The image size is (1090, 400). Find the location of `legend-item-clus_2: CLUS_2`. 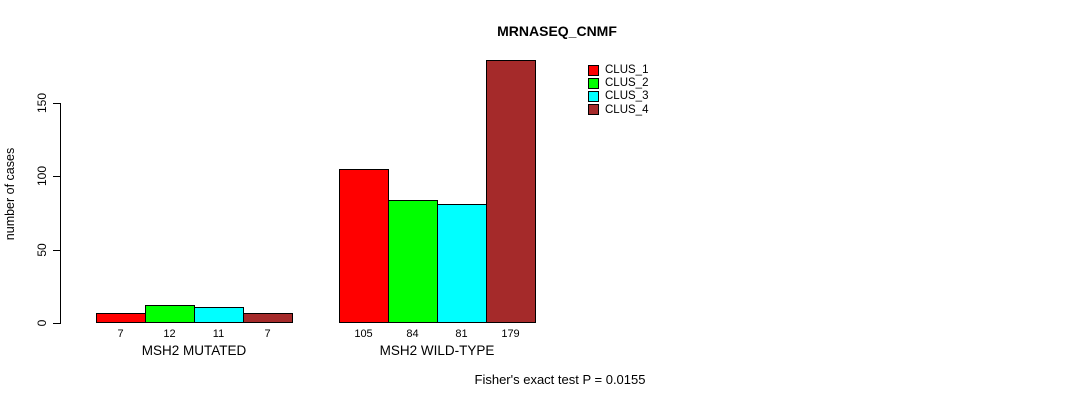

legend-item-clus_2: CLUS_2 is located at coordinates (618, 83).